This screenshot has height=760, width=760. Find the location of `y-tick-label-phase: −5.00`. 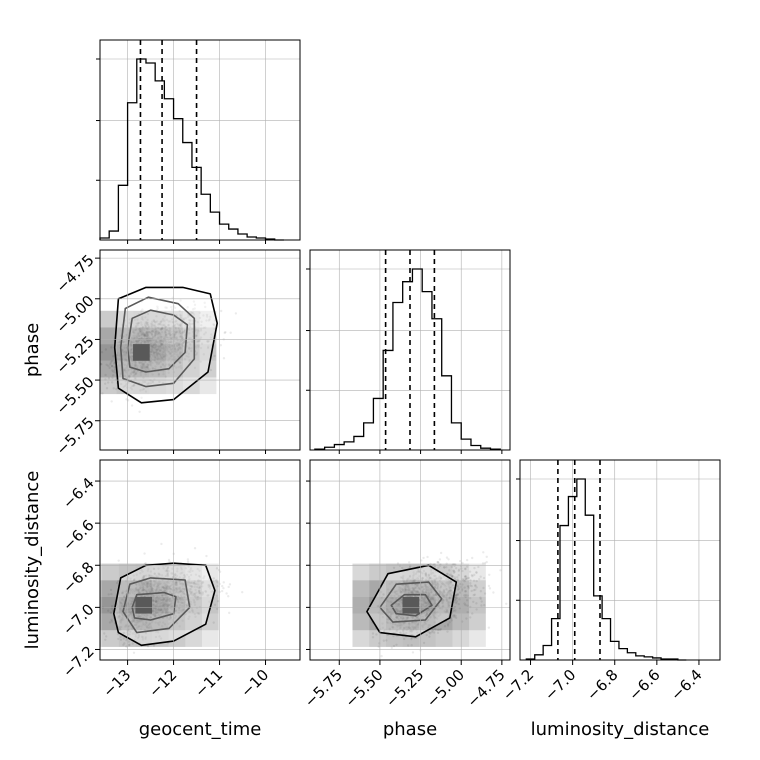

y-tick-label-phase: −5.00 is located at coordinates (74, 314).